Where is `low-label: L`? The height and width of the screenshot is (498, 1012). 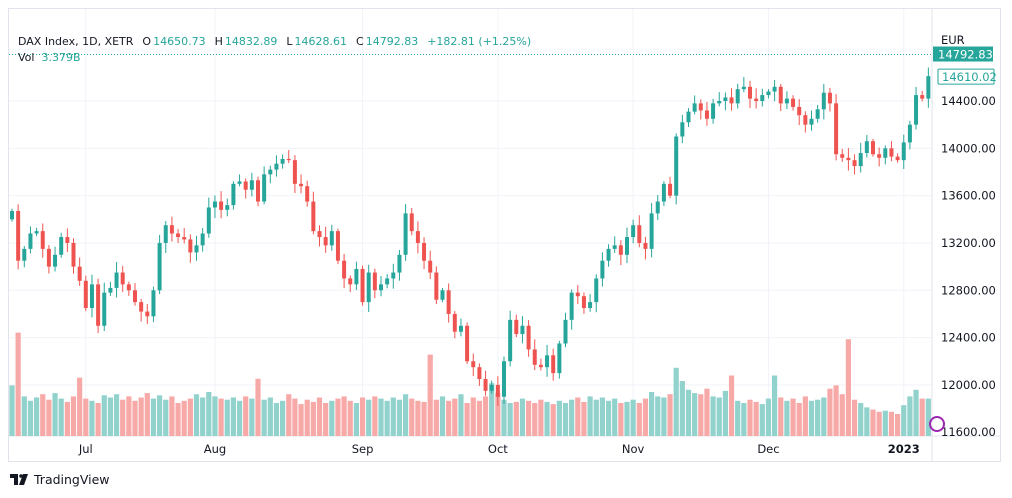 low-label: L is located at coordinates (289, 41).